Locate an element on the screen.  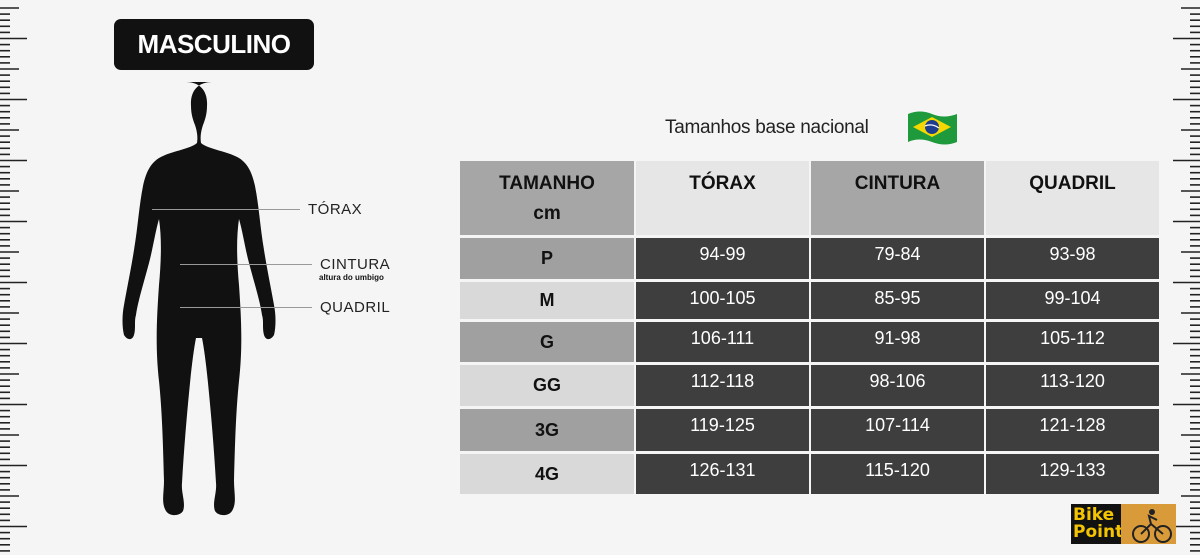
quadril-cell: 113-120 is located at coordinates (1072, 385).